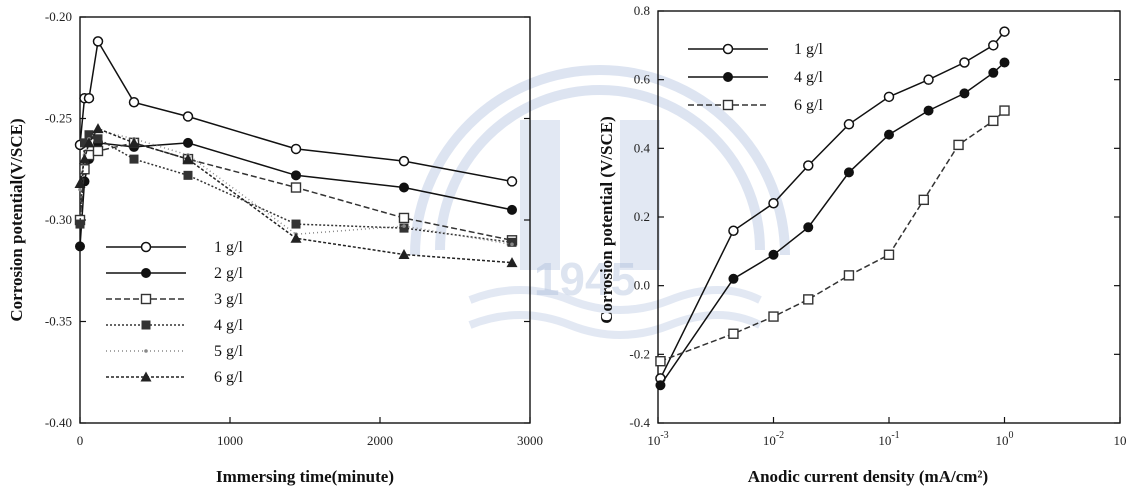 This screenshot has height=489, width=1129. I want to click on x-tick-label: 10⁻², so click(773, 439).